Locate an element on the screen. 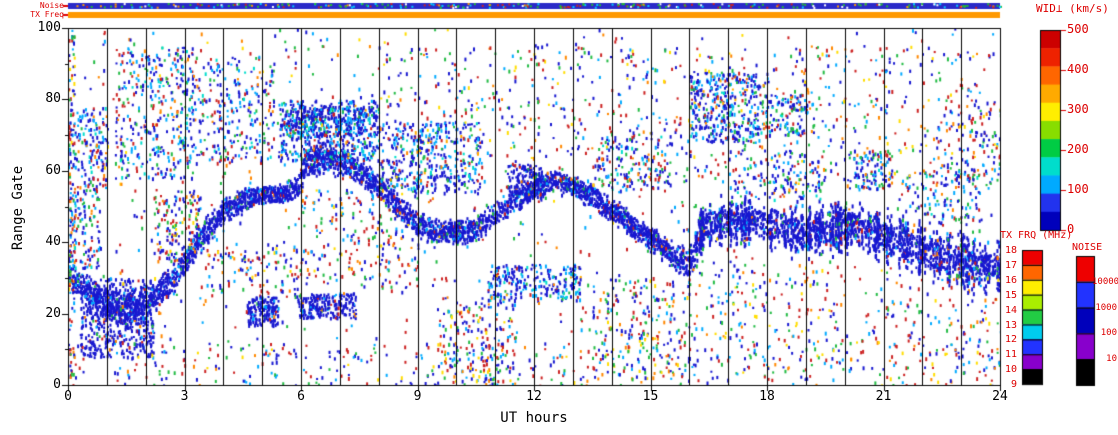 The width and height of the screenshot is (1118, 435). txfrq-tick-label: 11 is located at coordinates (1010, 355).